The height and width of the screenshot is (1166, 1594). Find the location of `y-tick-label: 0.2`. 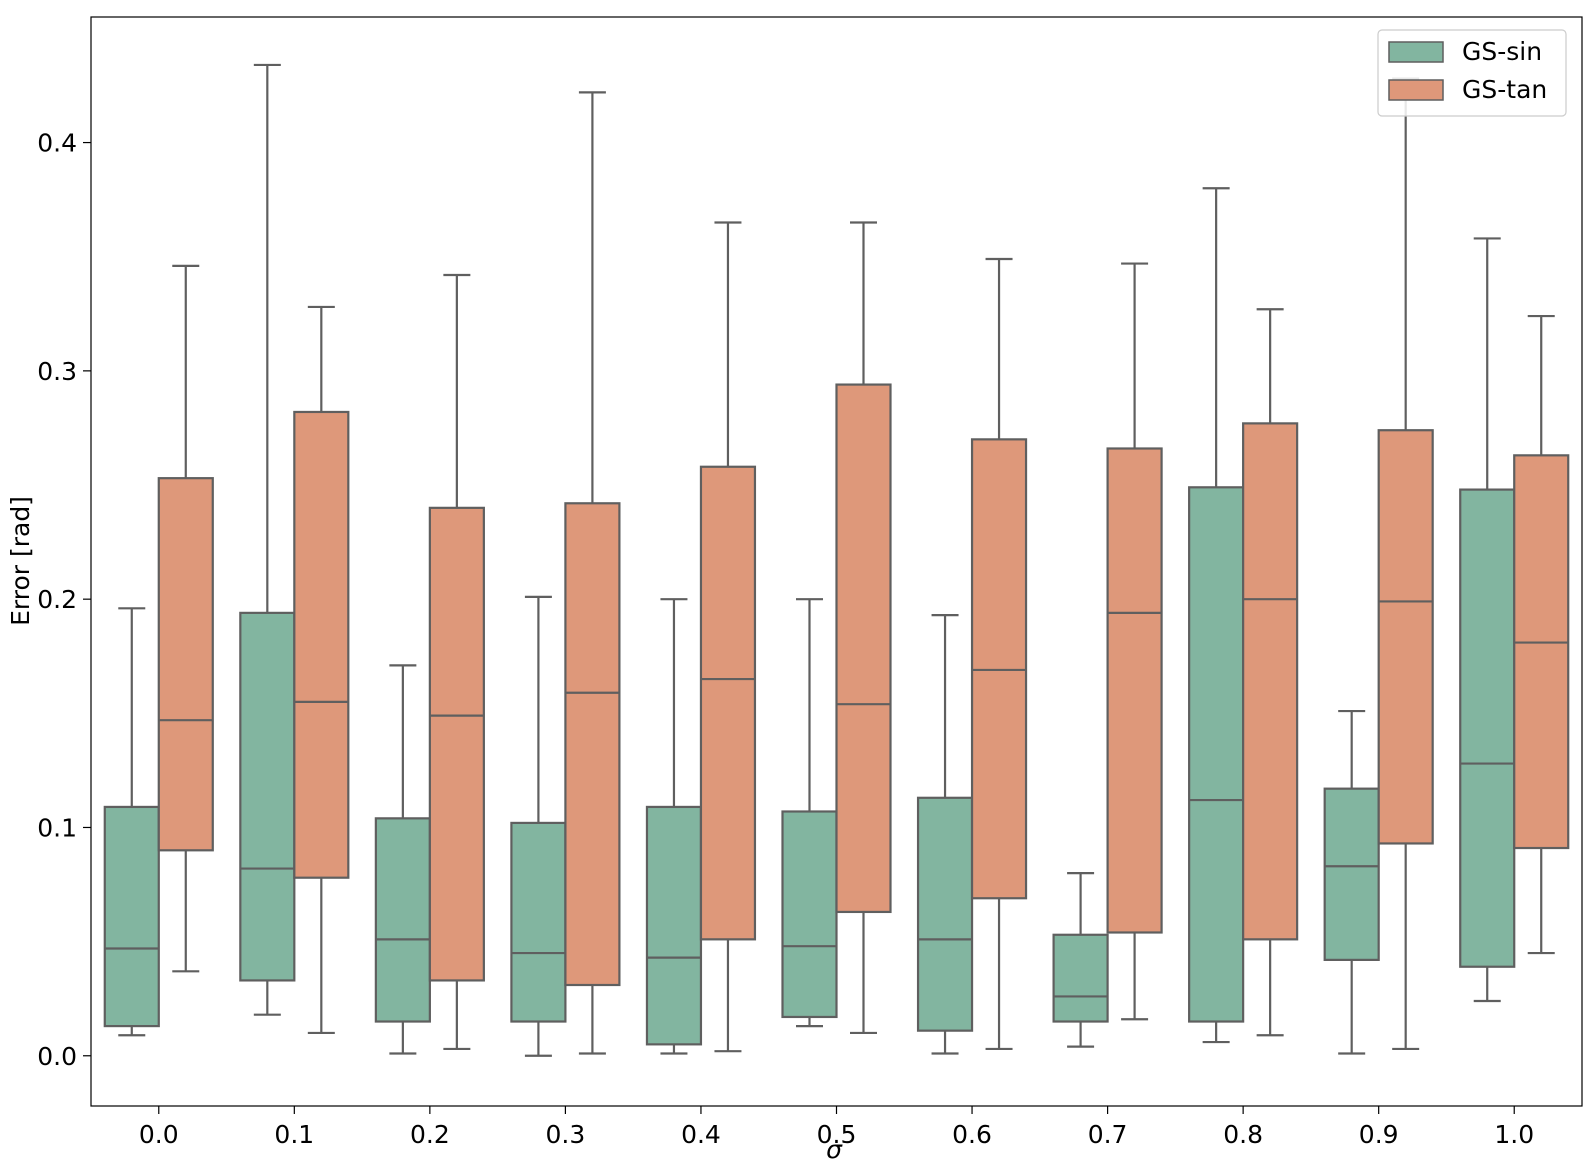

y-tick-label: 0.2 is located at coordinates (57, 599).